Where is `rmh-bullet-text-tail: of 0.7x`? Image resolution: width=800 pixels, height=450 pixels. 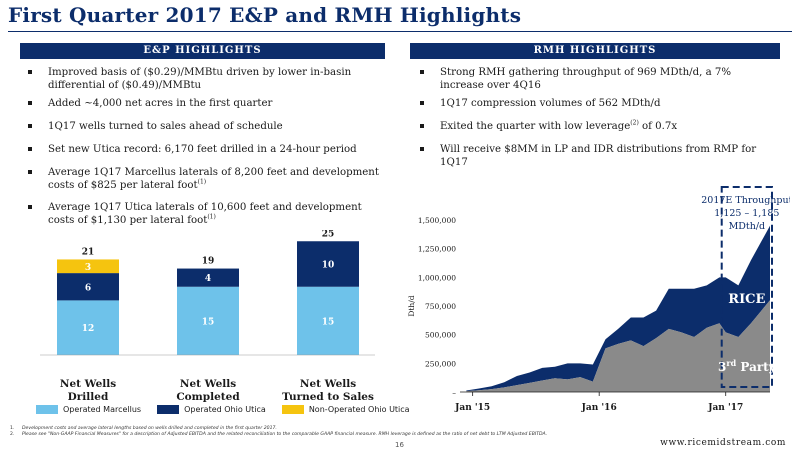
rmh-bullet-text-tail: of 0.7x is located at coordinates (658, 126).